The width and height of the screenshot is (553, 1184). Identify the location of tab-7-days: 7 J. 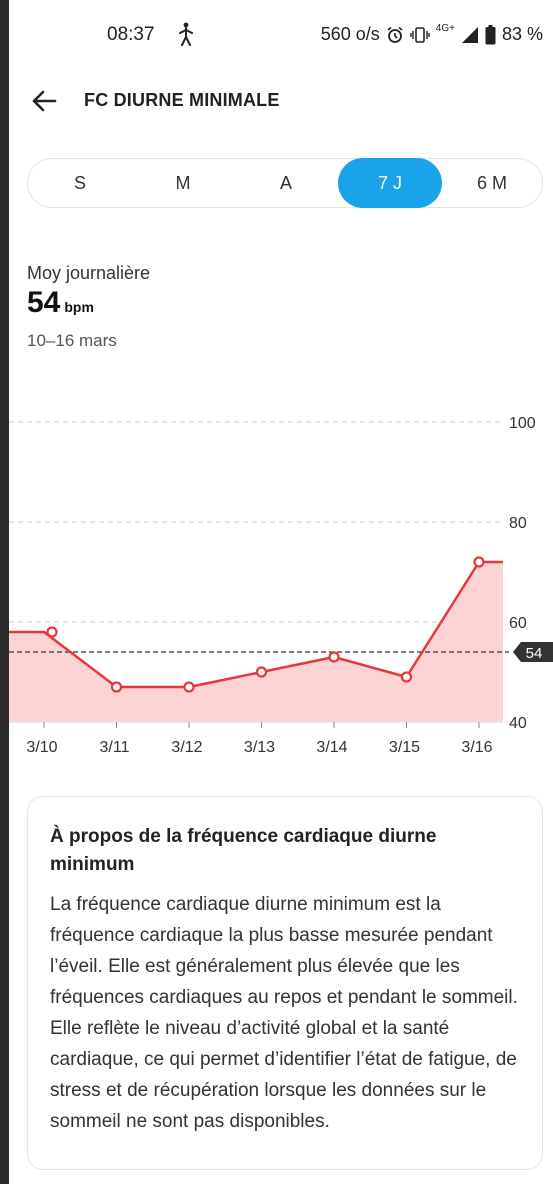
(390, 183).